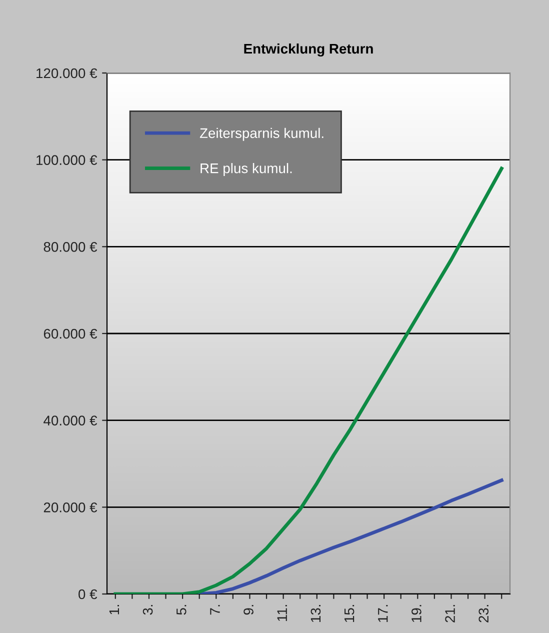 The width and height of the screenshot is (549, 633). I want to click on chart-title: Entwicklung Return, so click(308, 49).